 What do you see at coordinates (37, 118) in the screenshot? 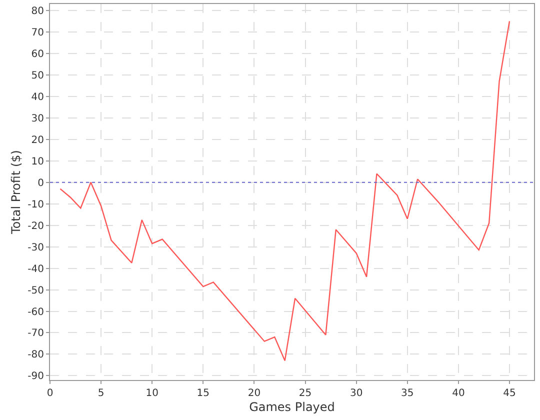
I see `y-tick-label: 30` at bounding box center [37, 118].